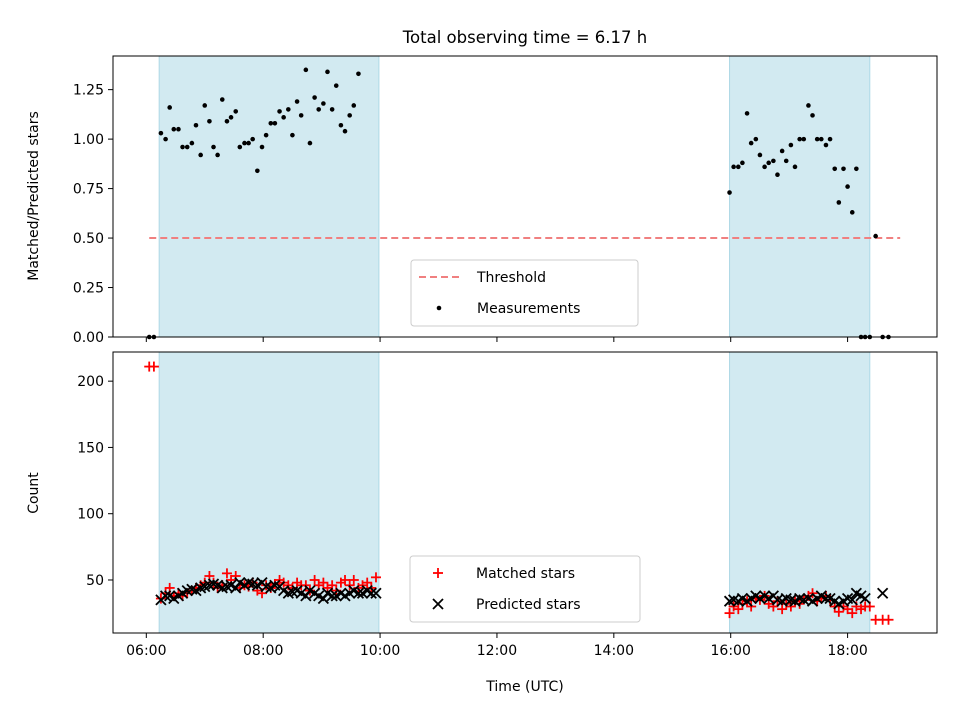 The height and width of the screenshot is (720, 960). Describe the element at coordinates (800, 492) in the screenshot. I see `bottom-shaded-interval` at that location.